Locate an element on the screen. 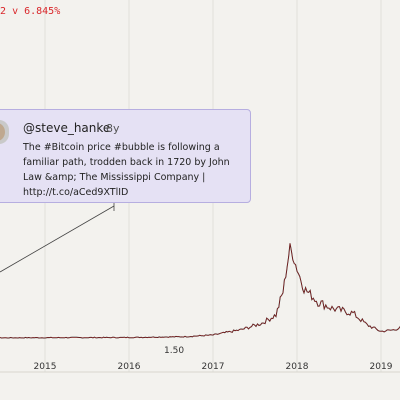  x-tick-label: 2019 is located at coordinates (381, 367).